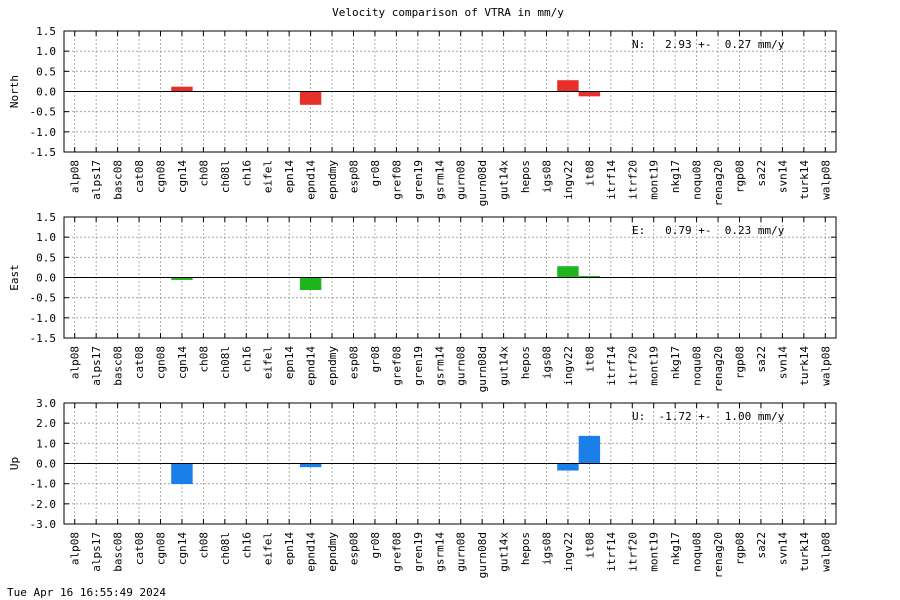 The width and height of the screenshot is (900, 600). What do you see at coordinates (46, 257) in the screenshot?
I see `y-tick-label: 0.5` at bounding box center [46, 257].